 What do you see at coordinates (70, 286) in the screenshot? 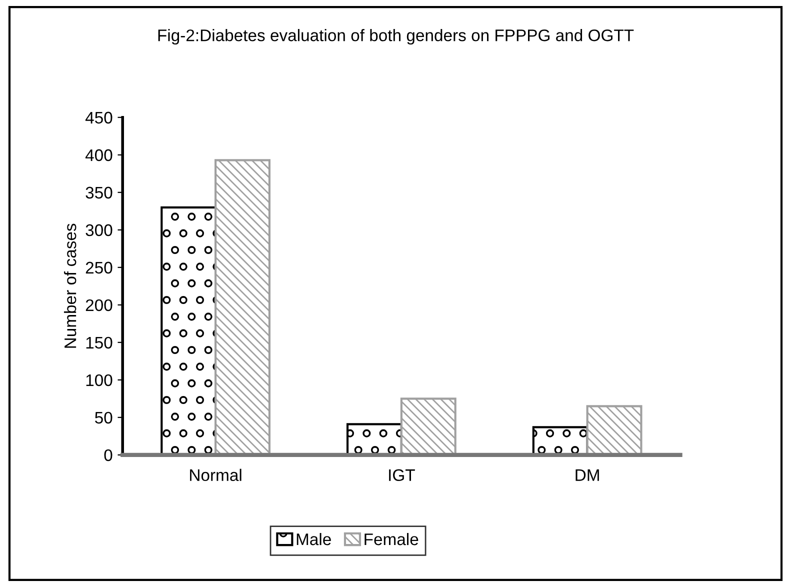
I see `y-axis-title: Number of cases` at bounding box center [70, 286].